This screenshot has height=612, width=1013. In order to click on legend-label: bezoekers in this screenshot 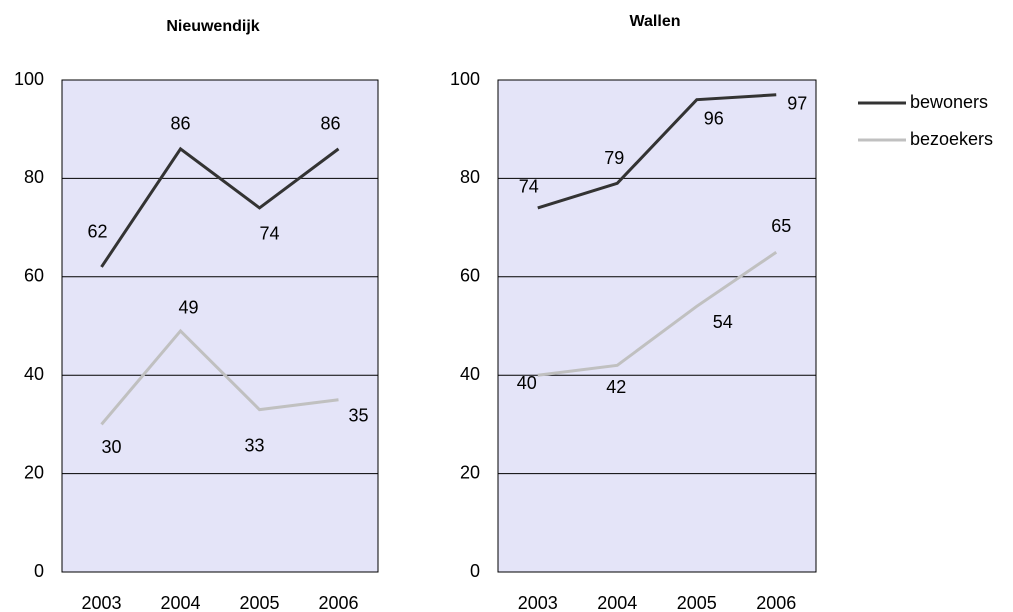, I will do `click(951, 139)`.